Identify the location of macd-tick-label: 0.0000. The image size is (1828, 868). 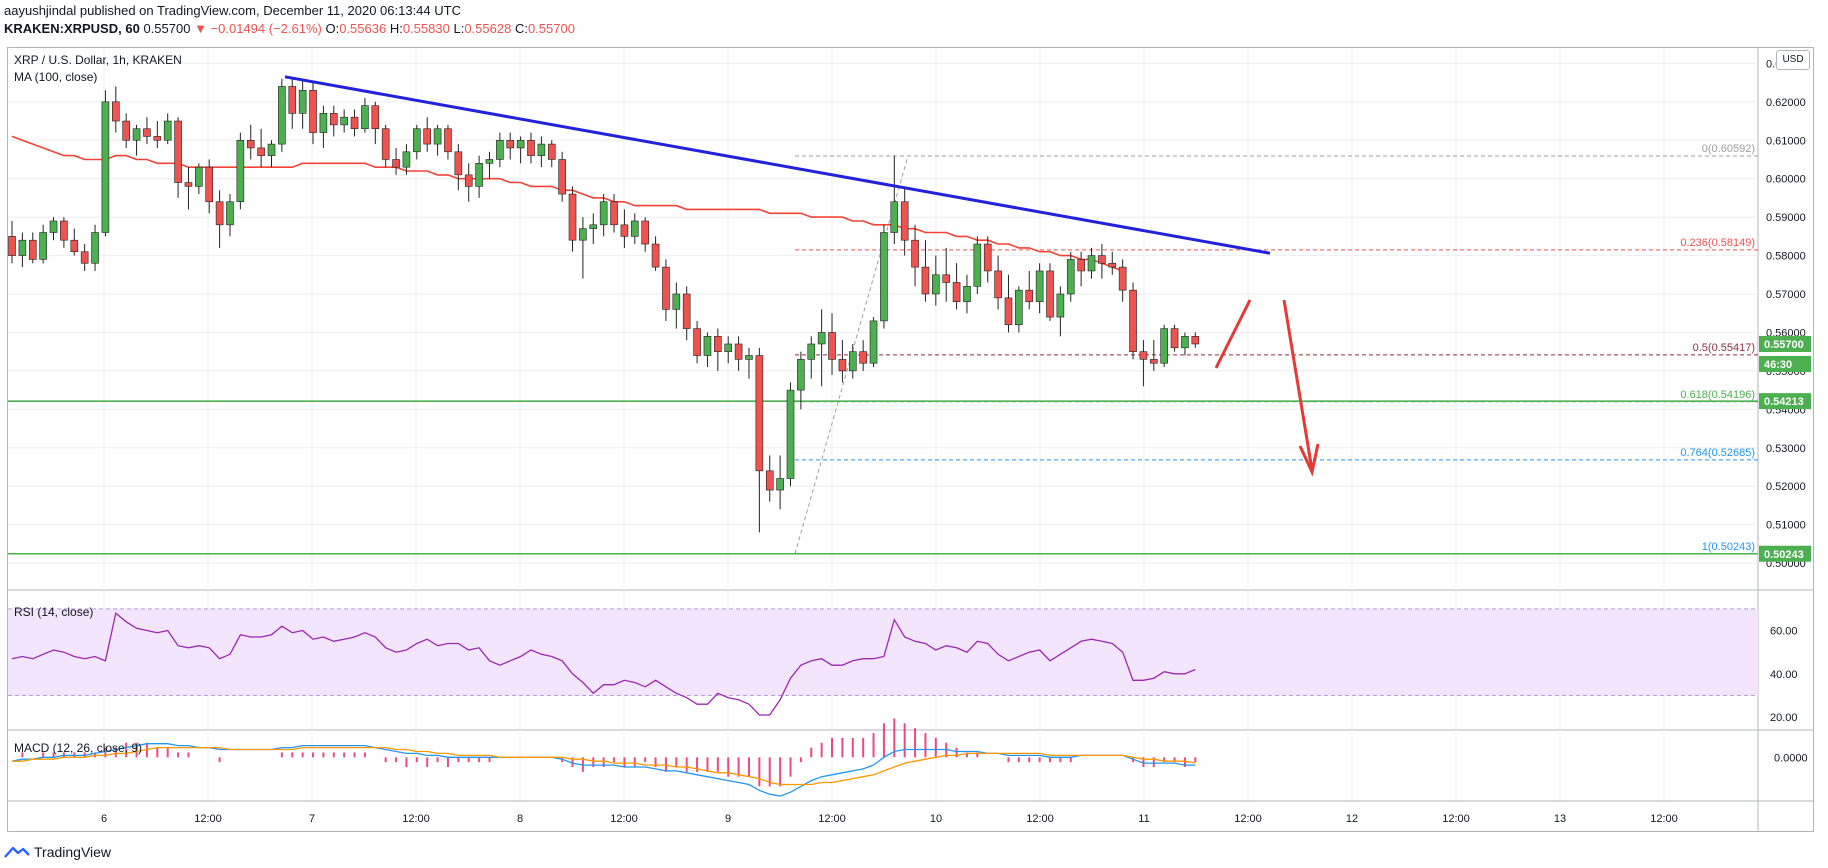
(1791, 758).